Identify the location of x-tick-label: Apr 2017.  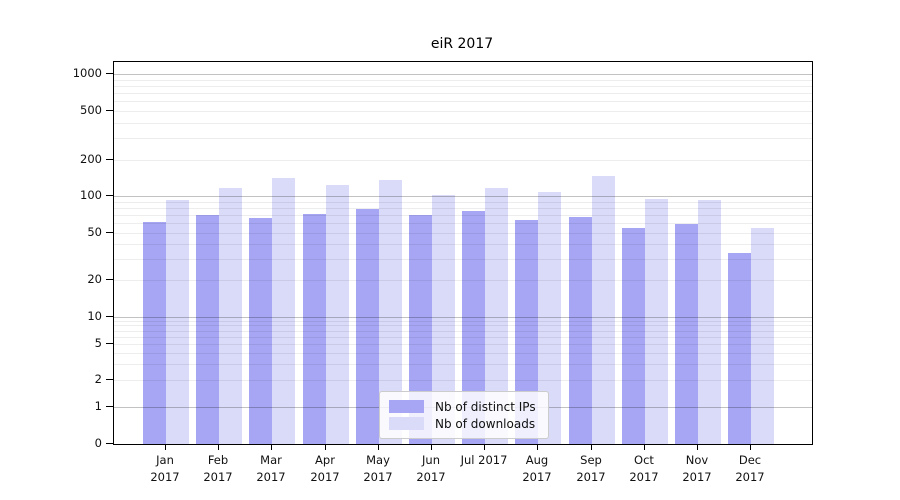
(325, 468).